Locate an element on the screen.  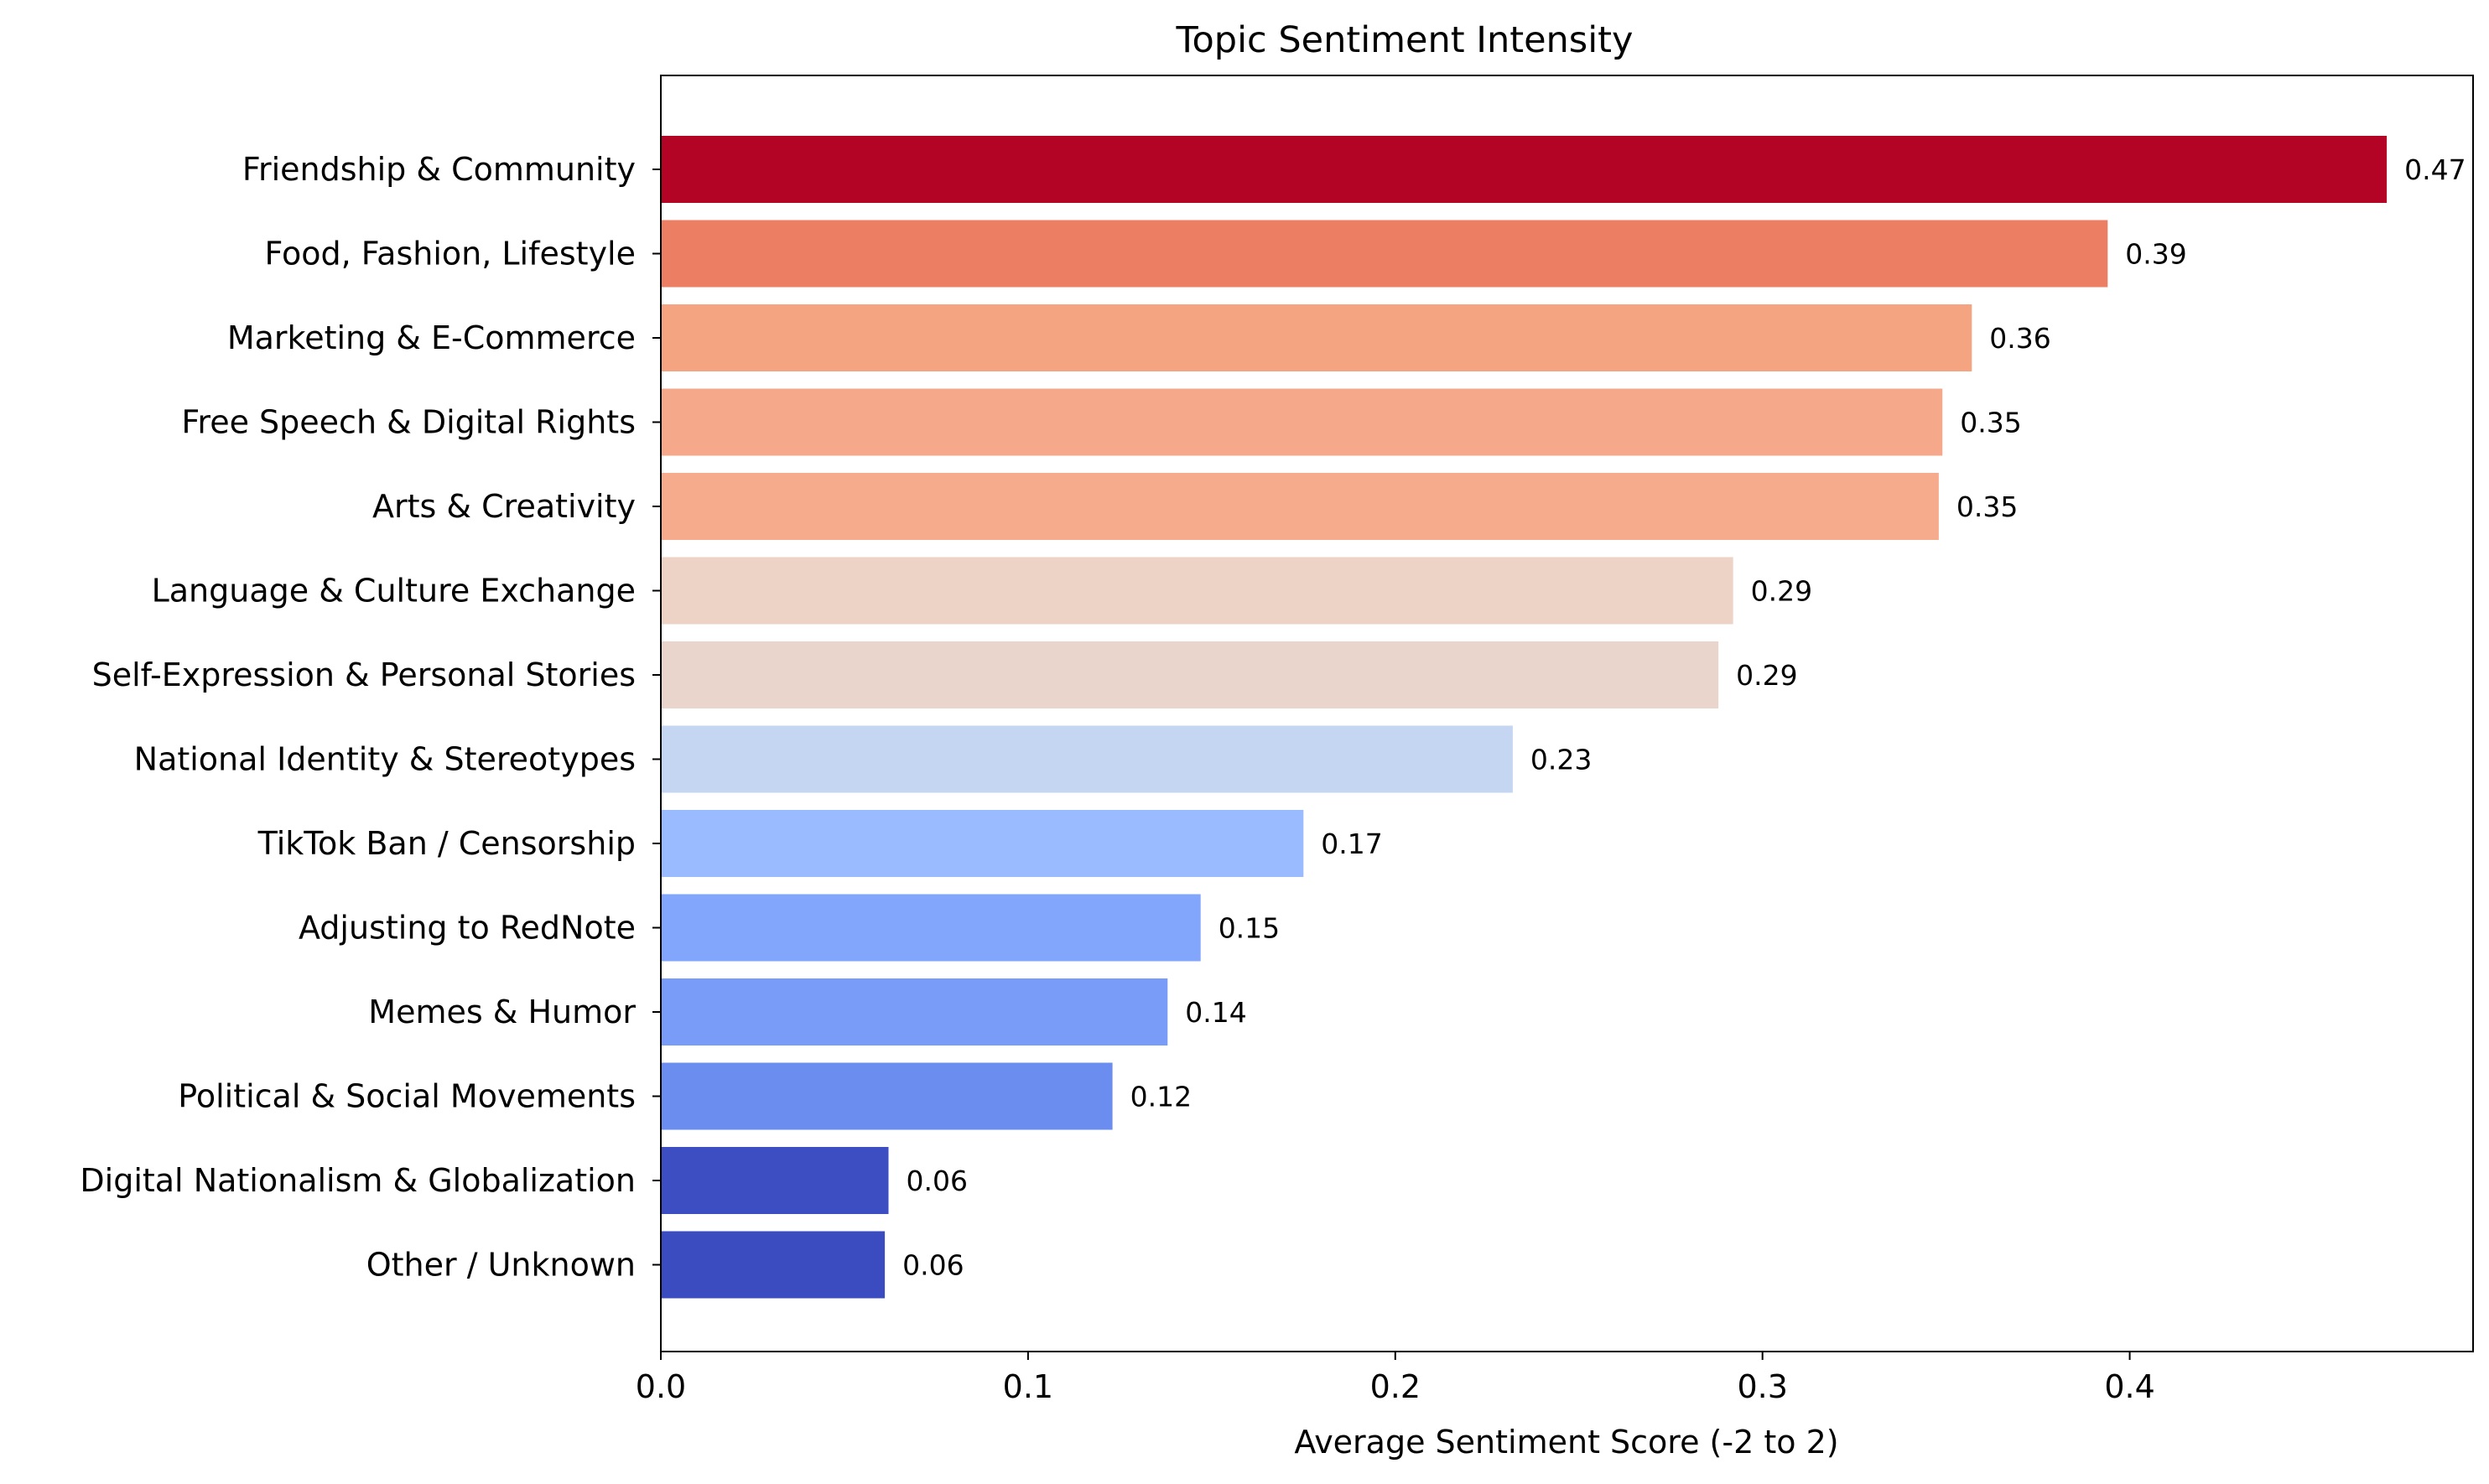
data-label-0: 0.47 is located at coordinates (2435, 169).